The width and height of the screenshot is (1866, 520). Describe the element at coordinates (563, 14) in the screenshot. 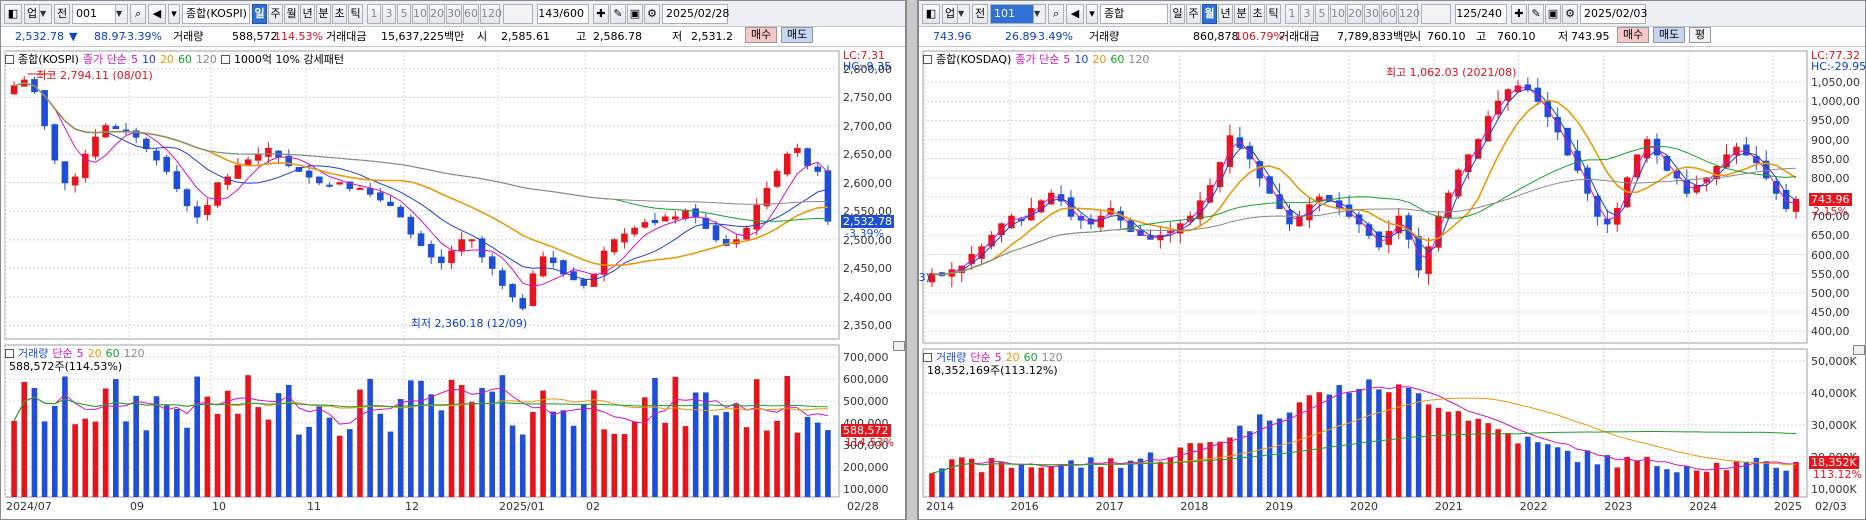

I see `bar-count: 143/600` at that location.